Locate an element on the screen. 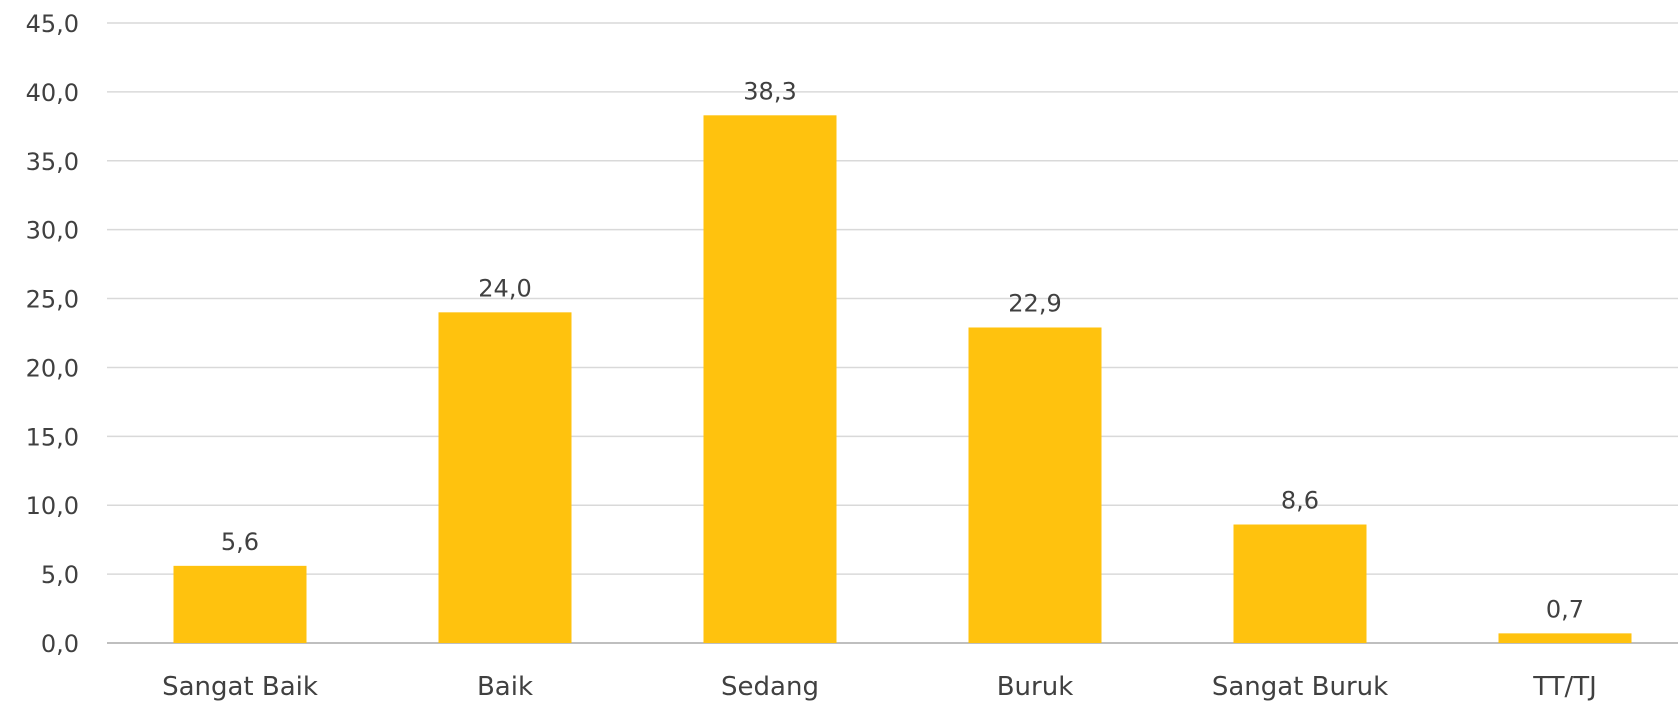  y-tick-label: 5,0 is located at coordinates (60, 575).